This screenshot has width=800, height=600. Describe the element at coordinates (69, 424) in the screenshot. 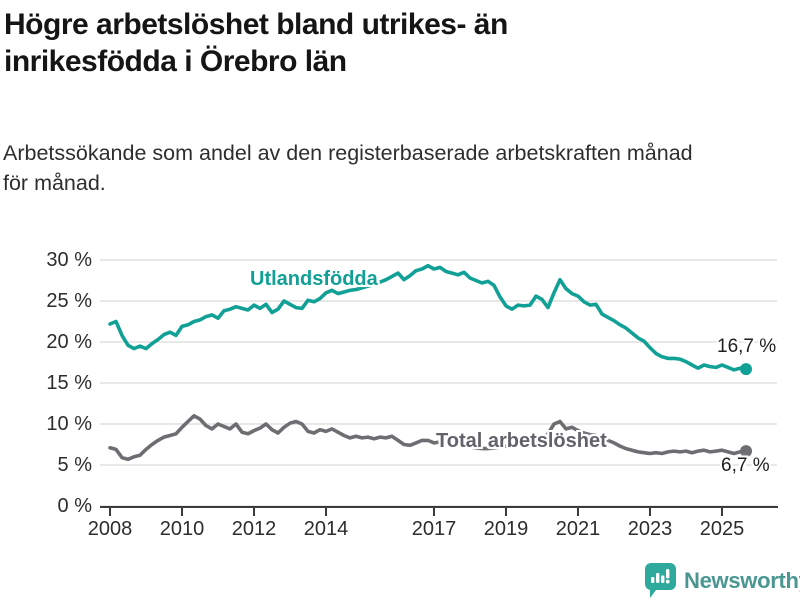

I see `y-tick-10: 10 %` at that location.